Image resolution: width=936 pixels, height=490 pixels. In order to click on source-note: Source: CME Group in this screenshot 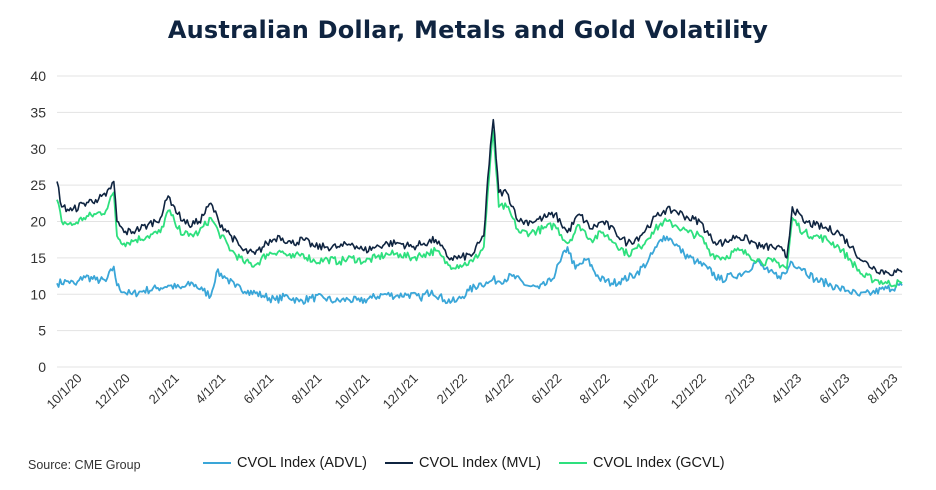, I will do `click(84, 465)`.